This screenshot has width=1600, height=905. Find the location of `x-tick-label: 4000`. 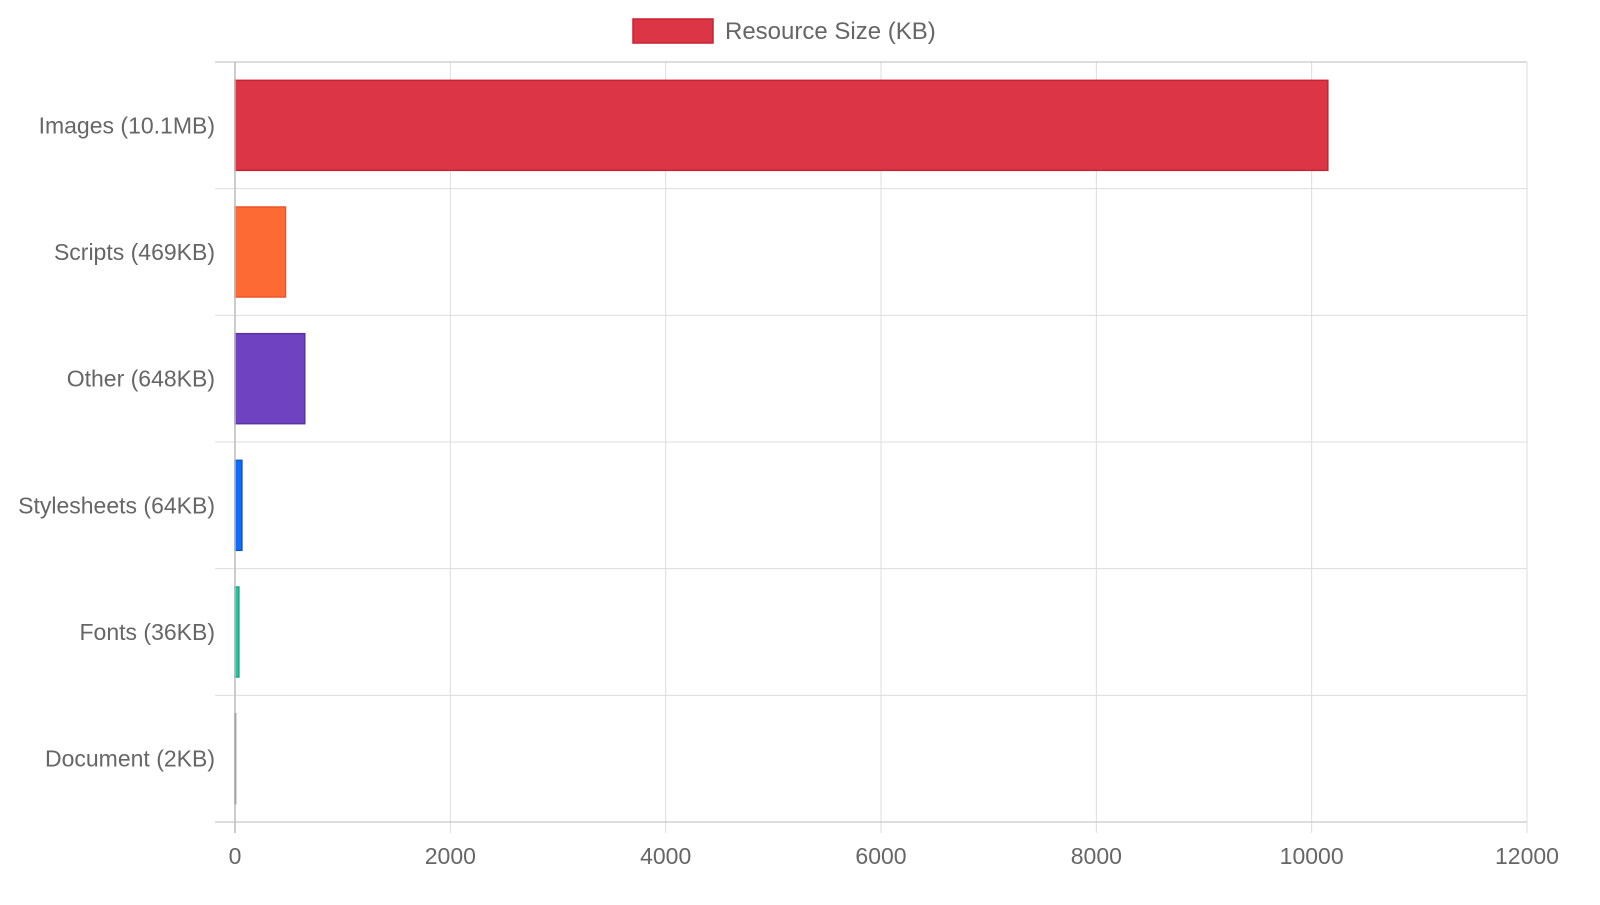

x-tick-label: 4000 is located at coordinates (665, 856).